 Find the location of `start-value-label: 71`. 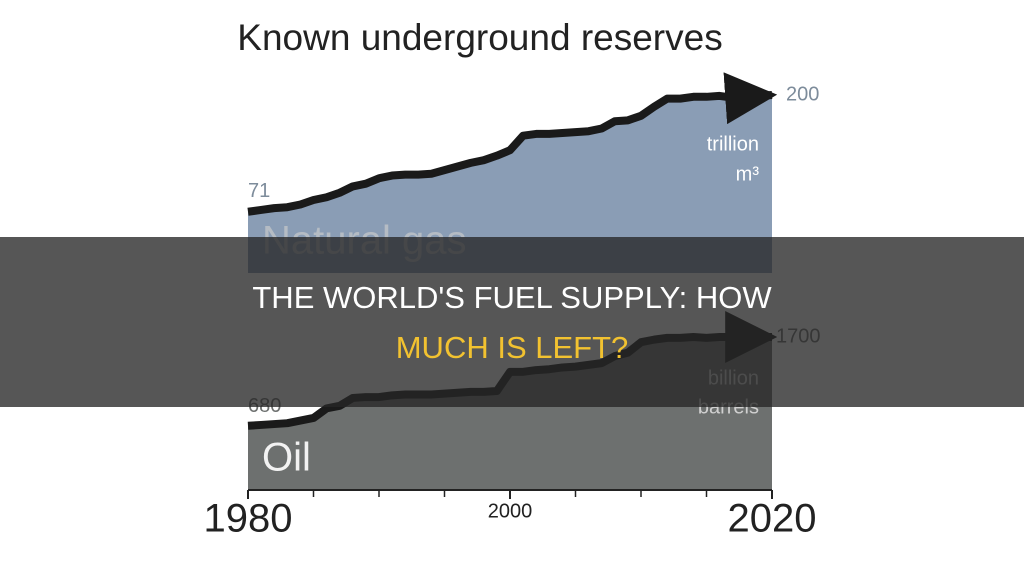

start-value-label: 71 is located at coordinates (259, 191).